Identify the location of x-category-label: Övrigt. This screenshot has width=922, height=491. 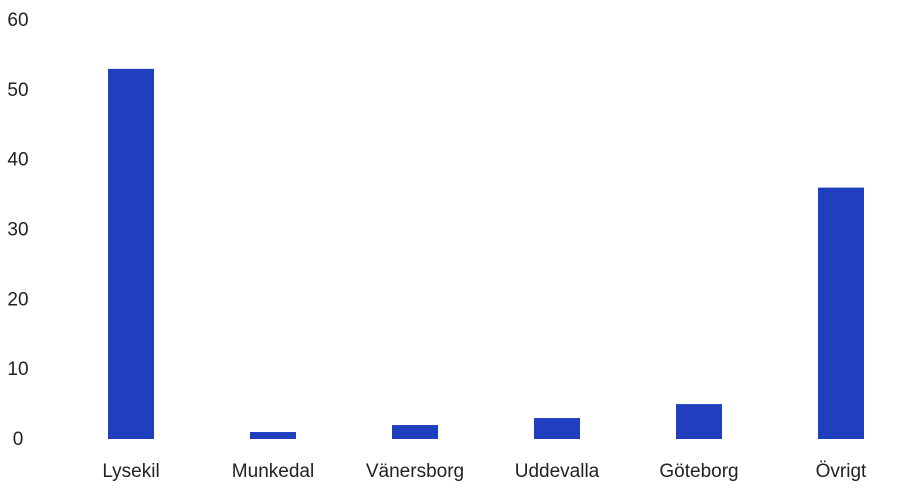
(841, 471).